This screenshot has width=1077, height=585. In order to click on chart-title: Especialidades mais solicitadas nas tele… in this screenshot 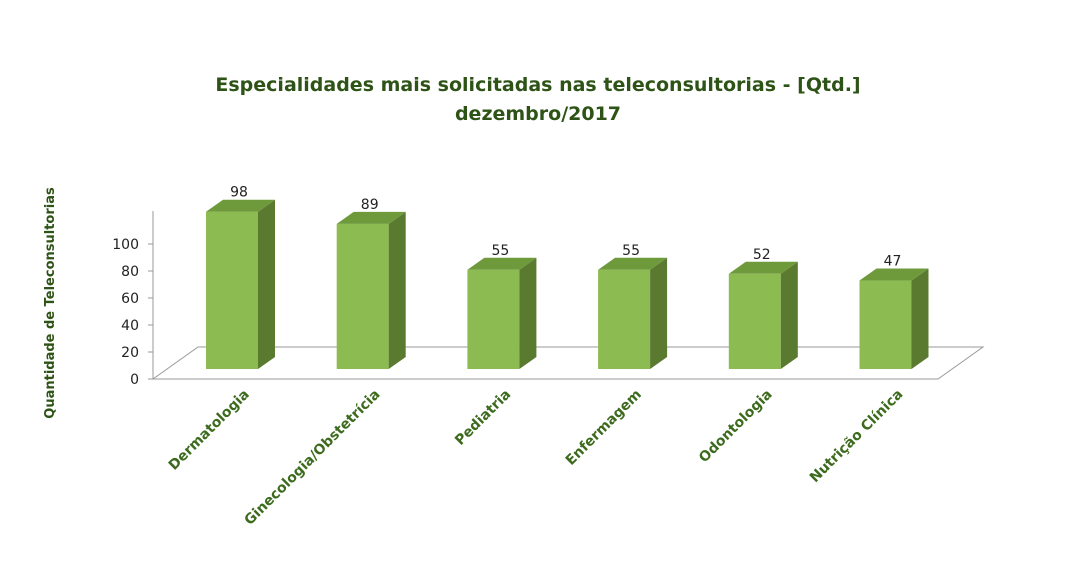, I will do `click(537, 99)`.